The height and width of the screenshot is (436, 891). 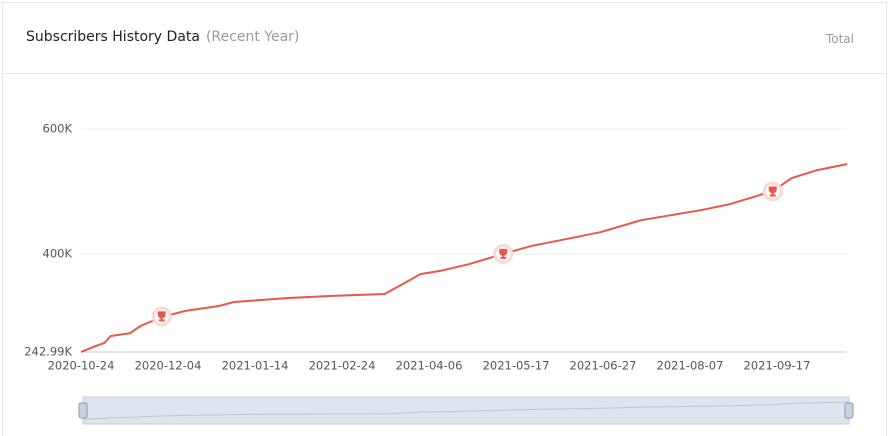 I want to click on title: Subscribers History Data (Recent Year), so click(x=162, y=37).